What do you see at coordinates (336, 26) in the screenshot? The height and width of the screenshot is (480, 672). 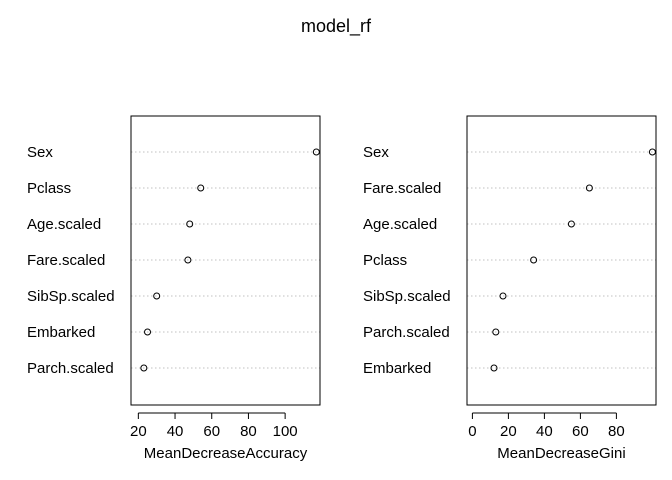 I see `chart-title: model_rf` at bounding box center [336, 26].